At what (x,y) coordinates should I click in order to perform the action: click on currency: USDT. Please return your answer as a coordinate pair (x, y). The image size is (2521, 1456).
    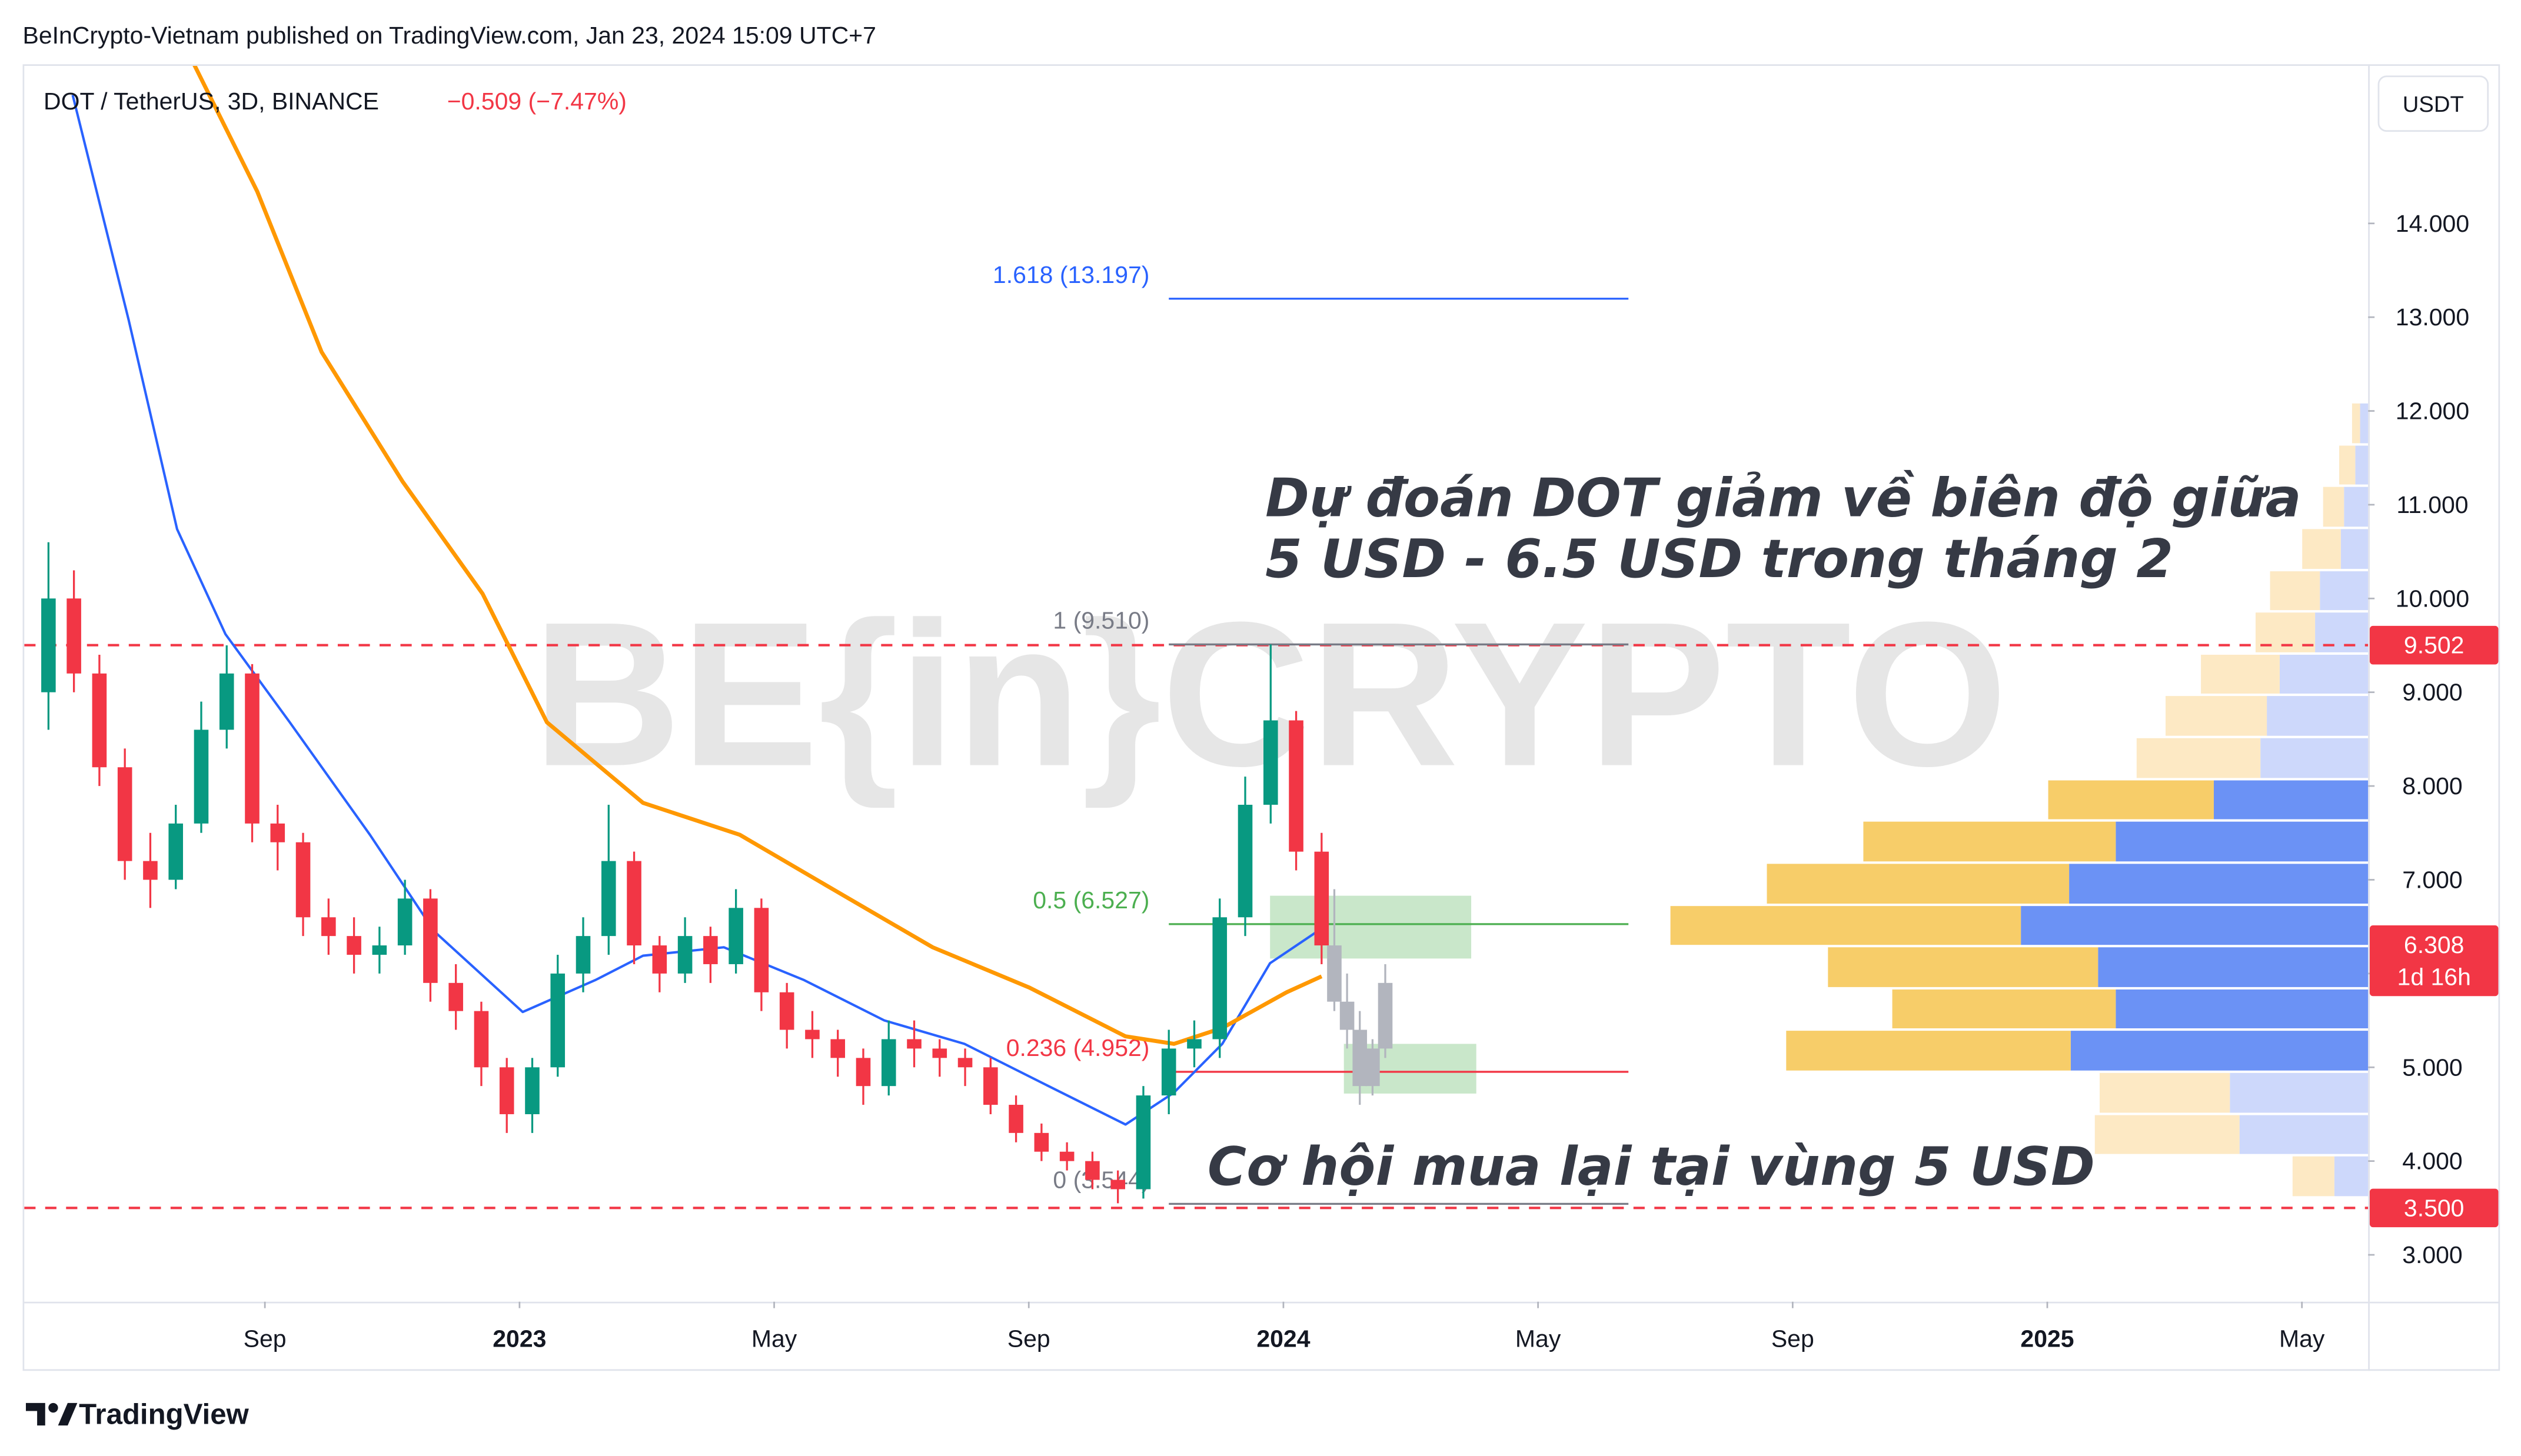
    Looking at the image, I should click on (2434, 104).